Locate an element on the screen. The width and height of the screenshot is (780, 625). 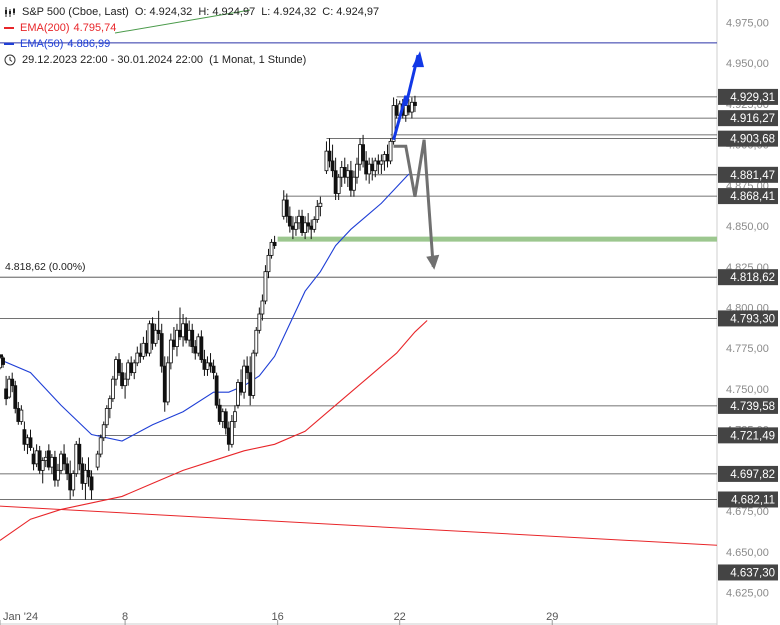
ema200-value: 4.795,74 is located at coordinates (95, 28).